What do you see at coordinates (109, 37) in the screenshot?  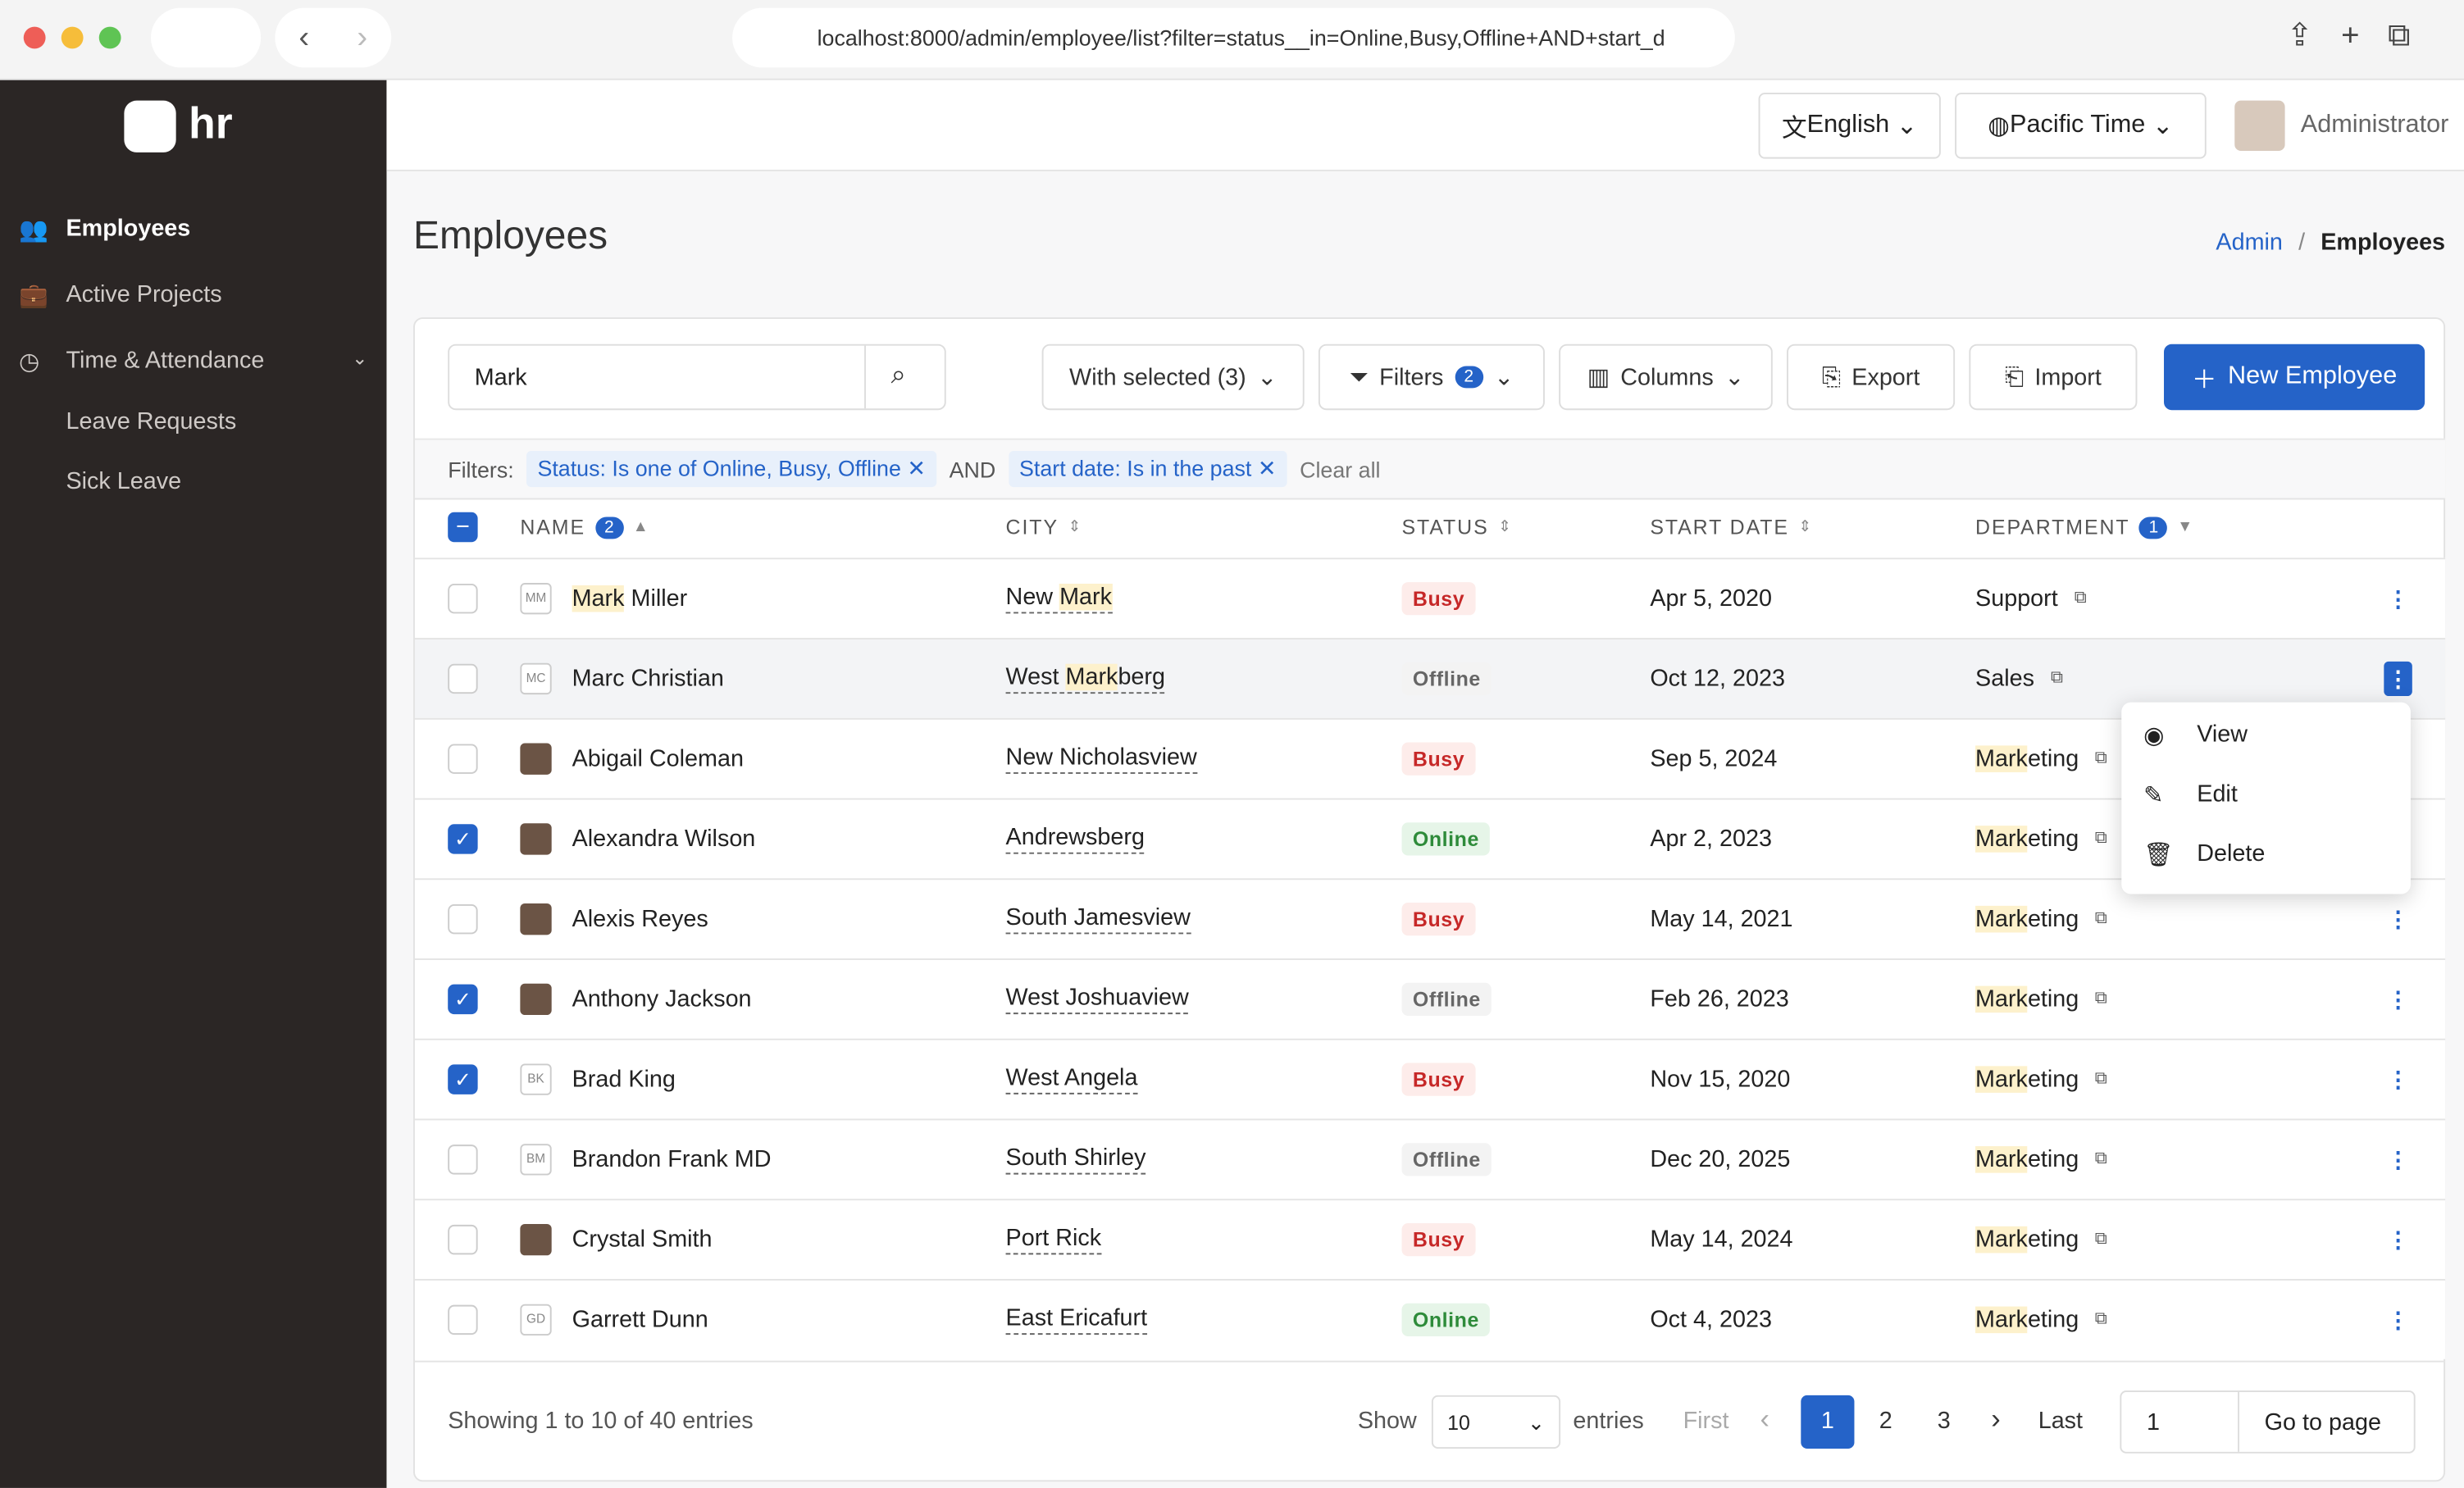 I see `maximize` at bounding box center [109, 37].